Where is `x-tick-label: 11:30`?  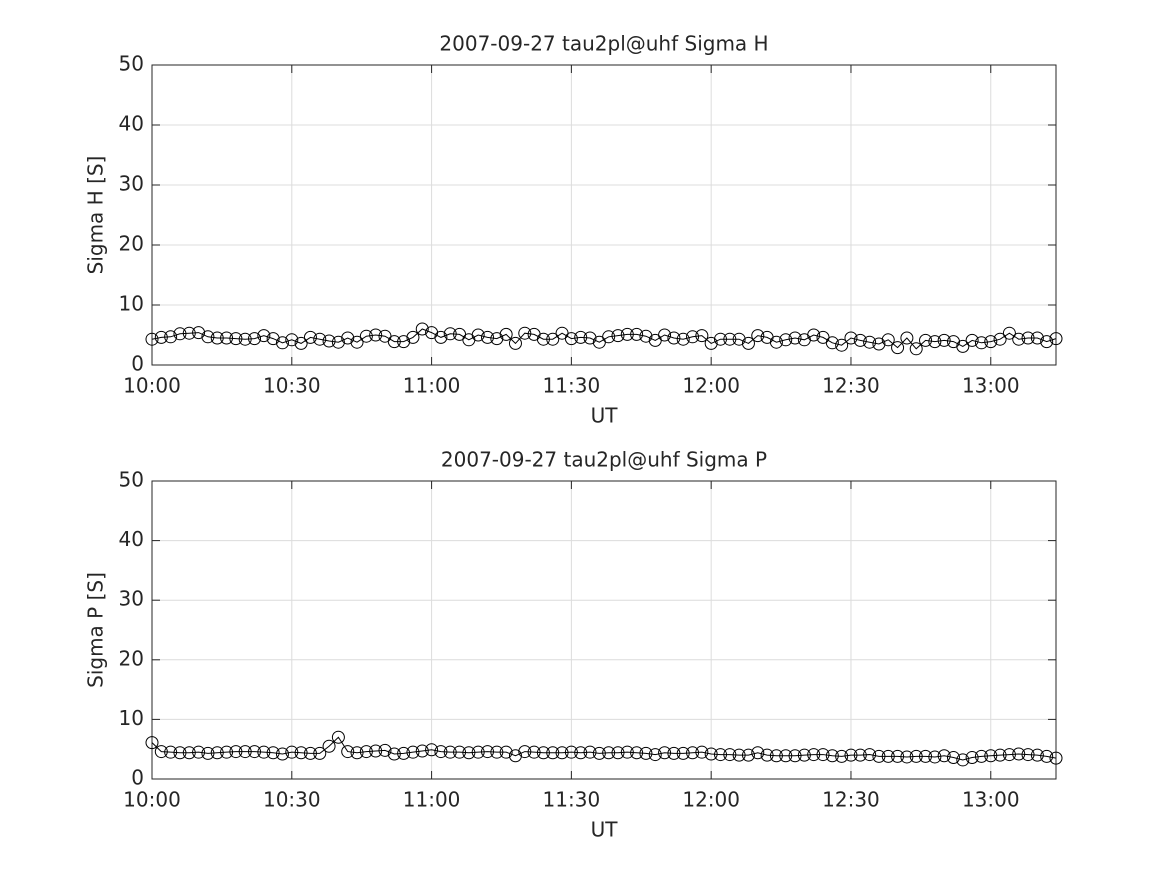
x-tick-label: 11:30 is located at coordinates (572, 386).